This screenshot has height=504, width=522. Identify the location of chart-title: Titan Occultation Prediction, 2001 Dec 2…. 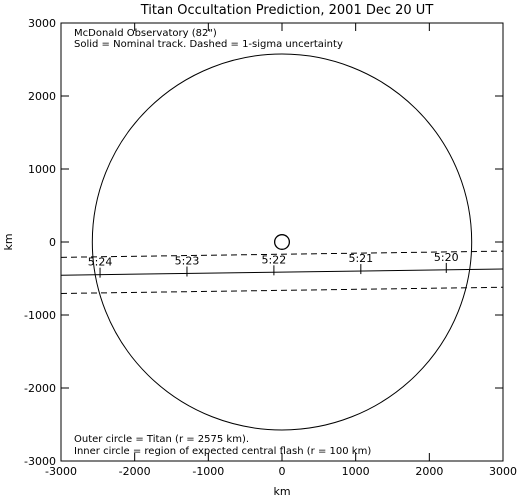
(287, 10).